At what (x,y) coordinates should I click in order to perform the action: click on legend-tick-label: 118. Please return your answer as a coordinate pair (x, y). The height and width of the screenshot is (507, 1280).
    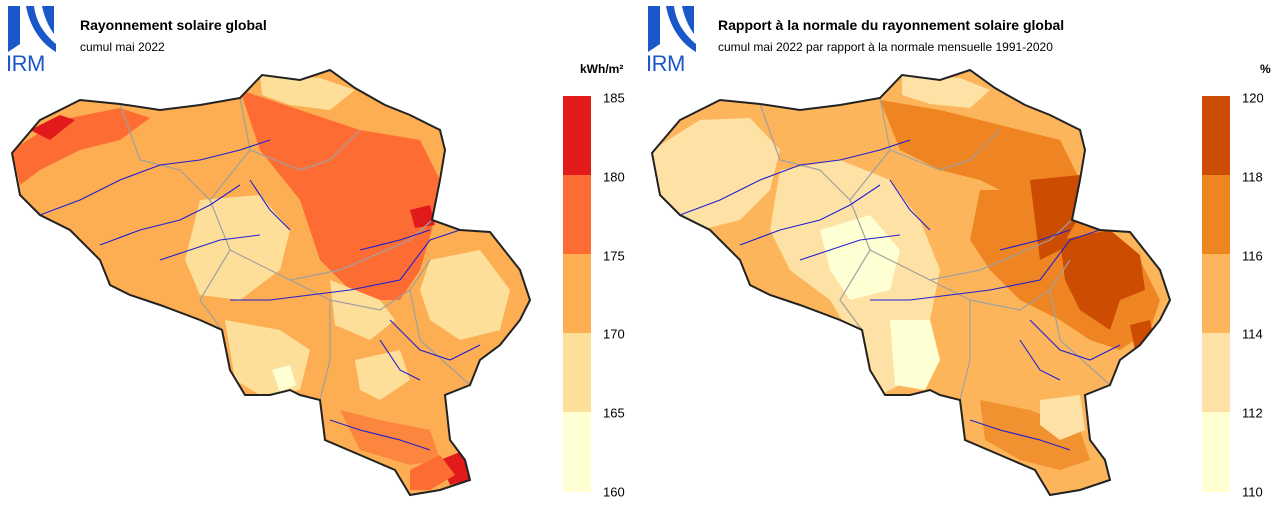
    Looking at the image, I should click on (1252, 177).